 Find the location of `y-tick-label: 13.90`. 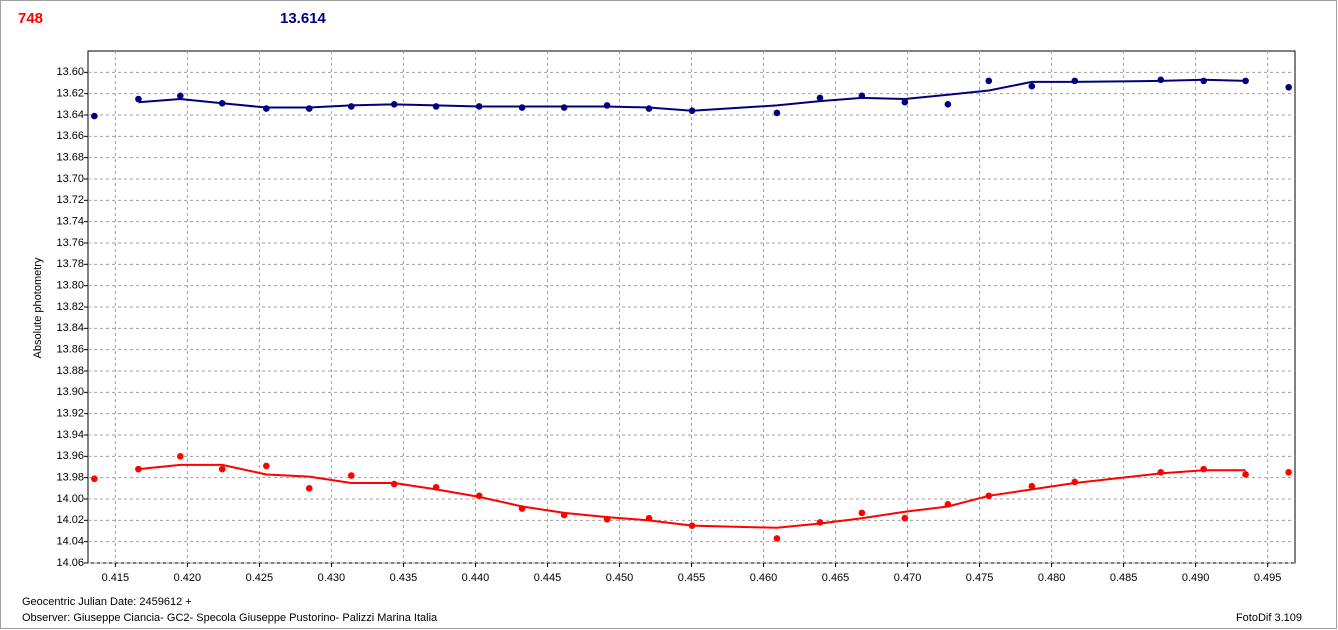

y-tick-label: 13.90 is located at coordinates (70, 392).